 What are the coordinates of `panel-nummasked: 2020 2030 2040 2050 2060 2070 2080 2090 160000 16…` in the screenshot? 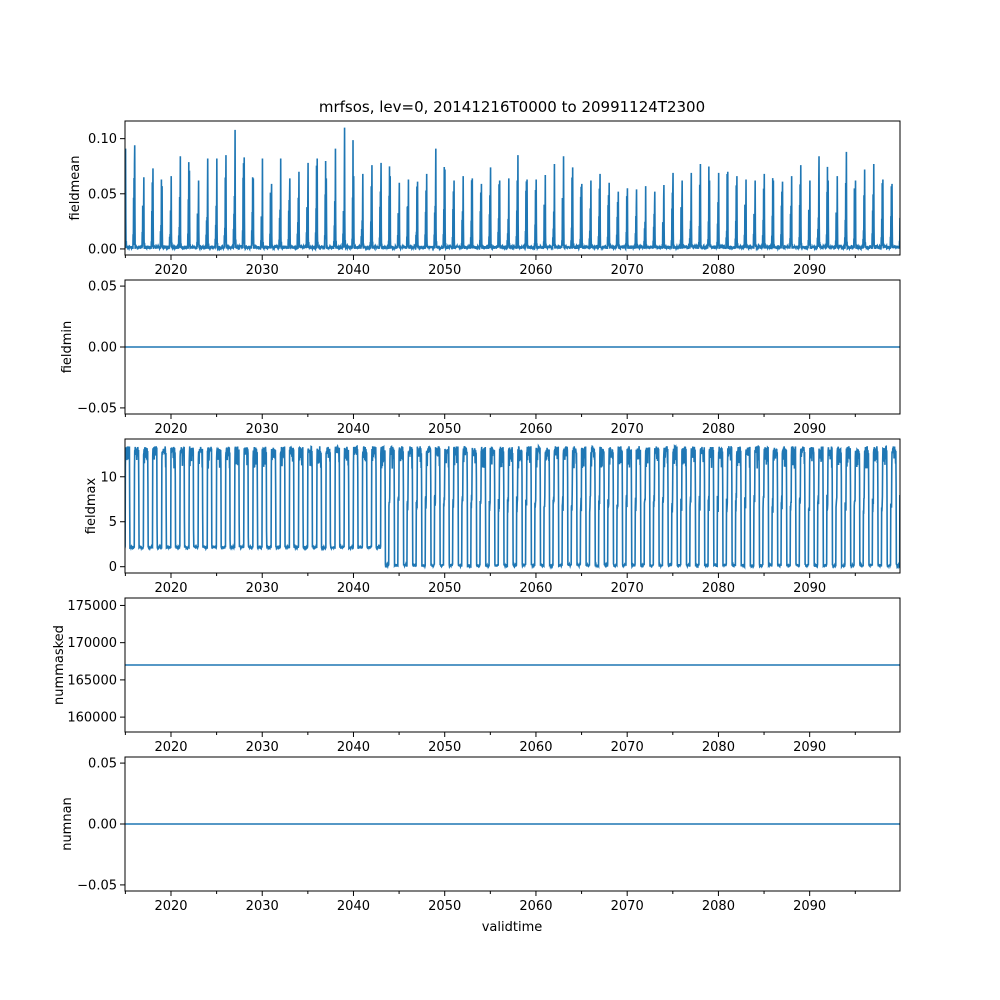 It's located at (476, 676).